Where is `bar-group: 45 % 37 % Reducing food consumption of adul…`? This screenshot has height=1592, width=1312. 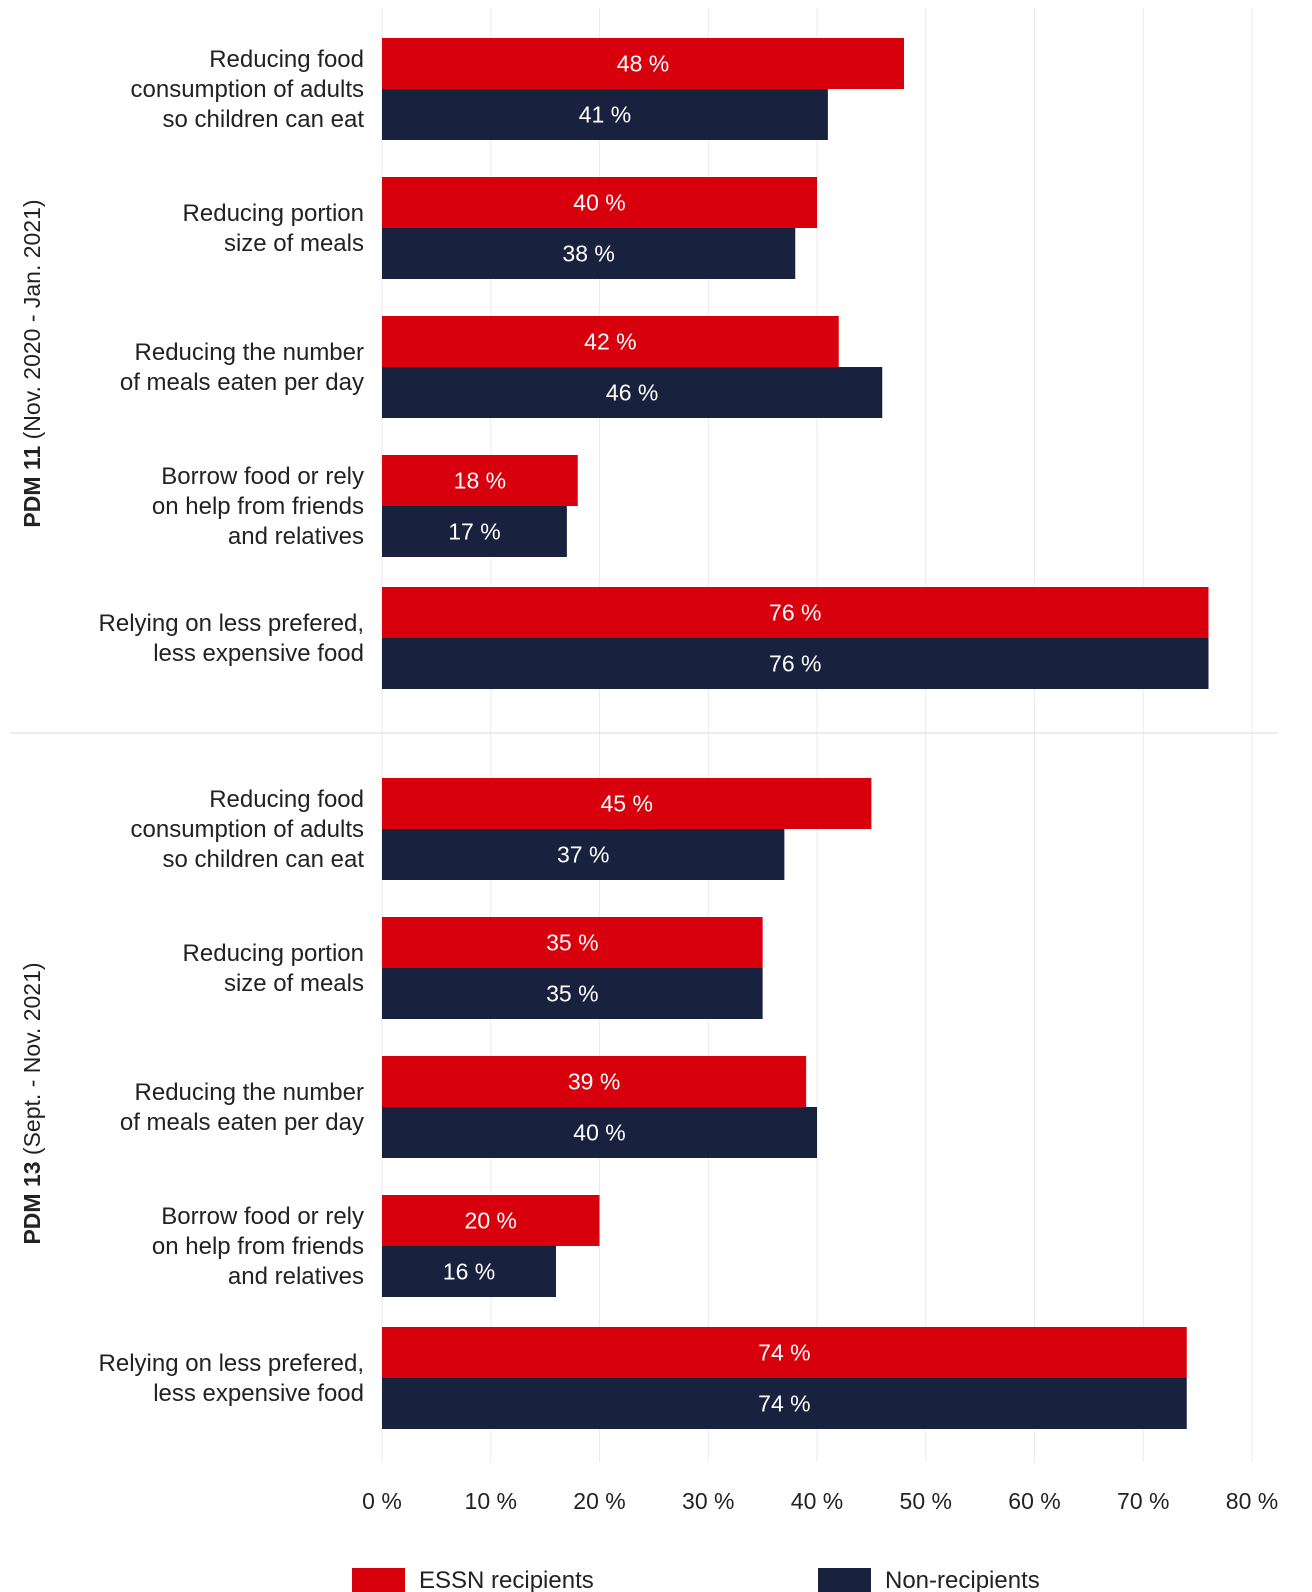 bar-group: 45 % 37 % Reducing food consumption of adul… is located at coordinates (501, 829).